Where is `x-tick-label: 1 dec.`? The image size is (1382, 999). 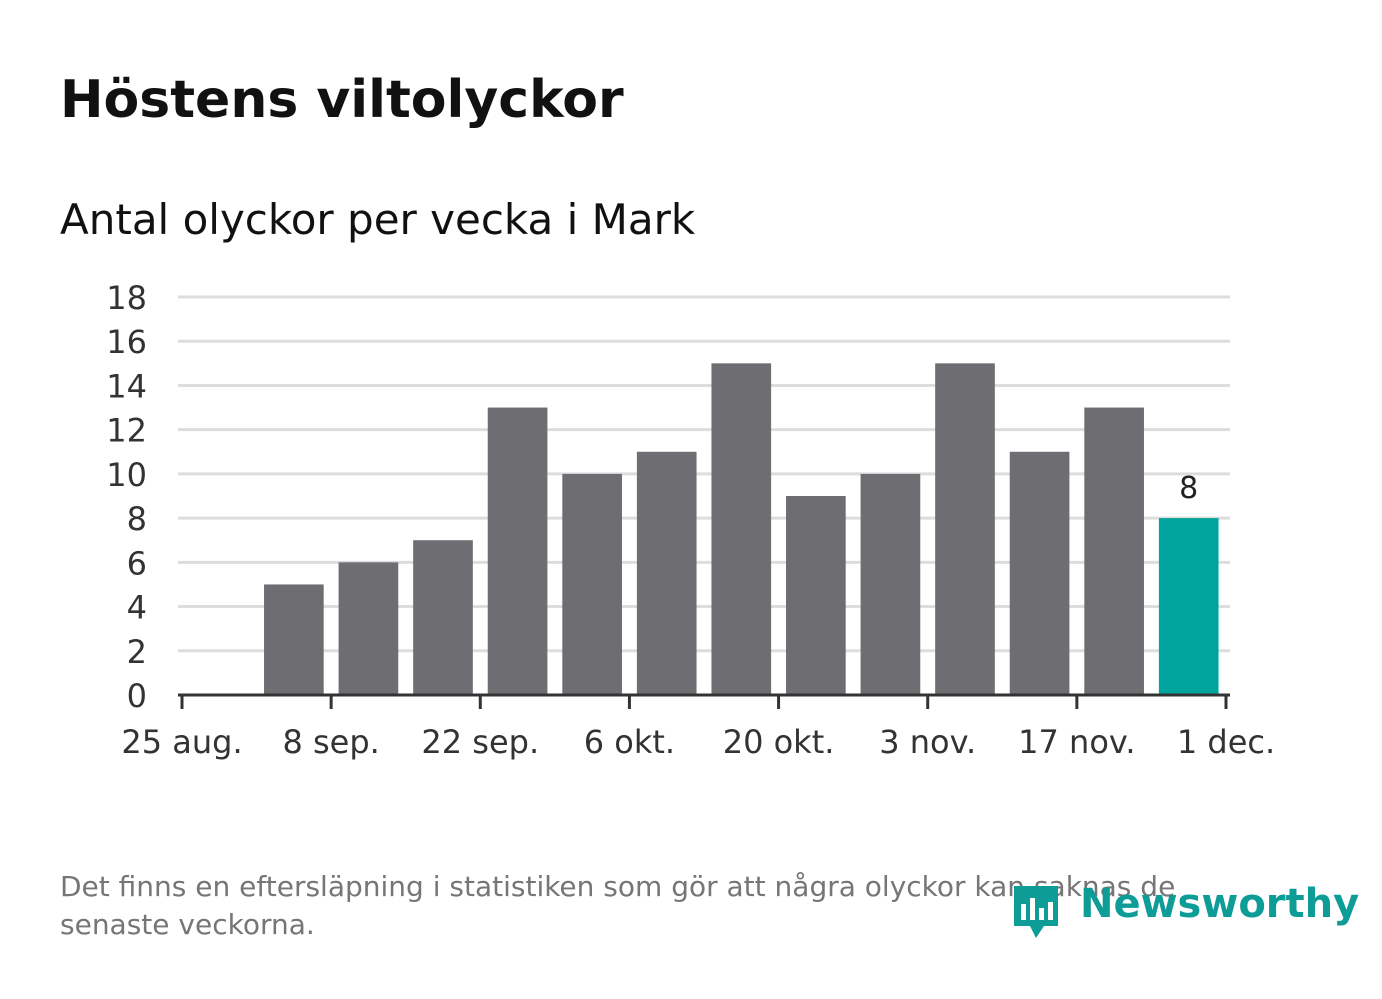
x-tick-label: 1 dec. is located at coordinates (1226, 742).